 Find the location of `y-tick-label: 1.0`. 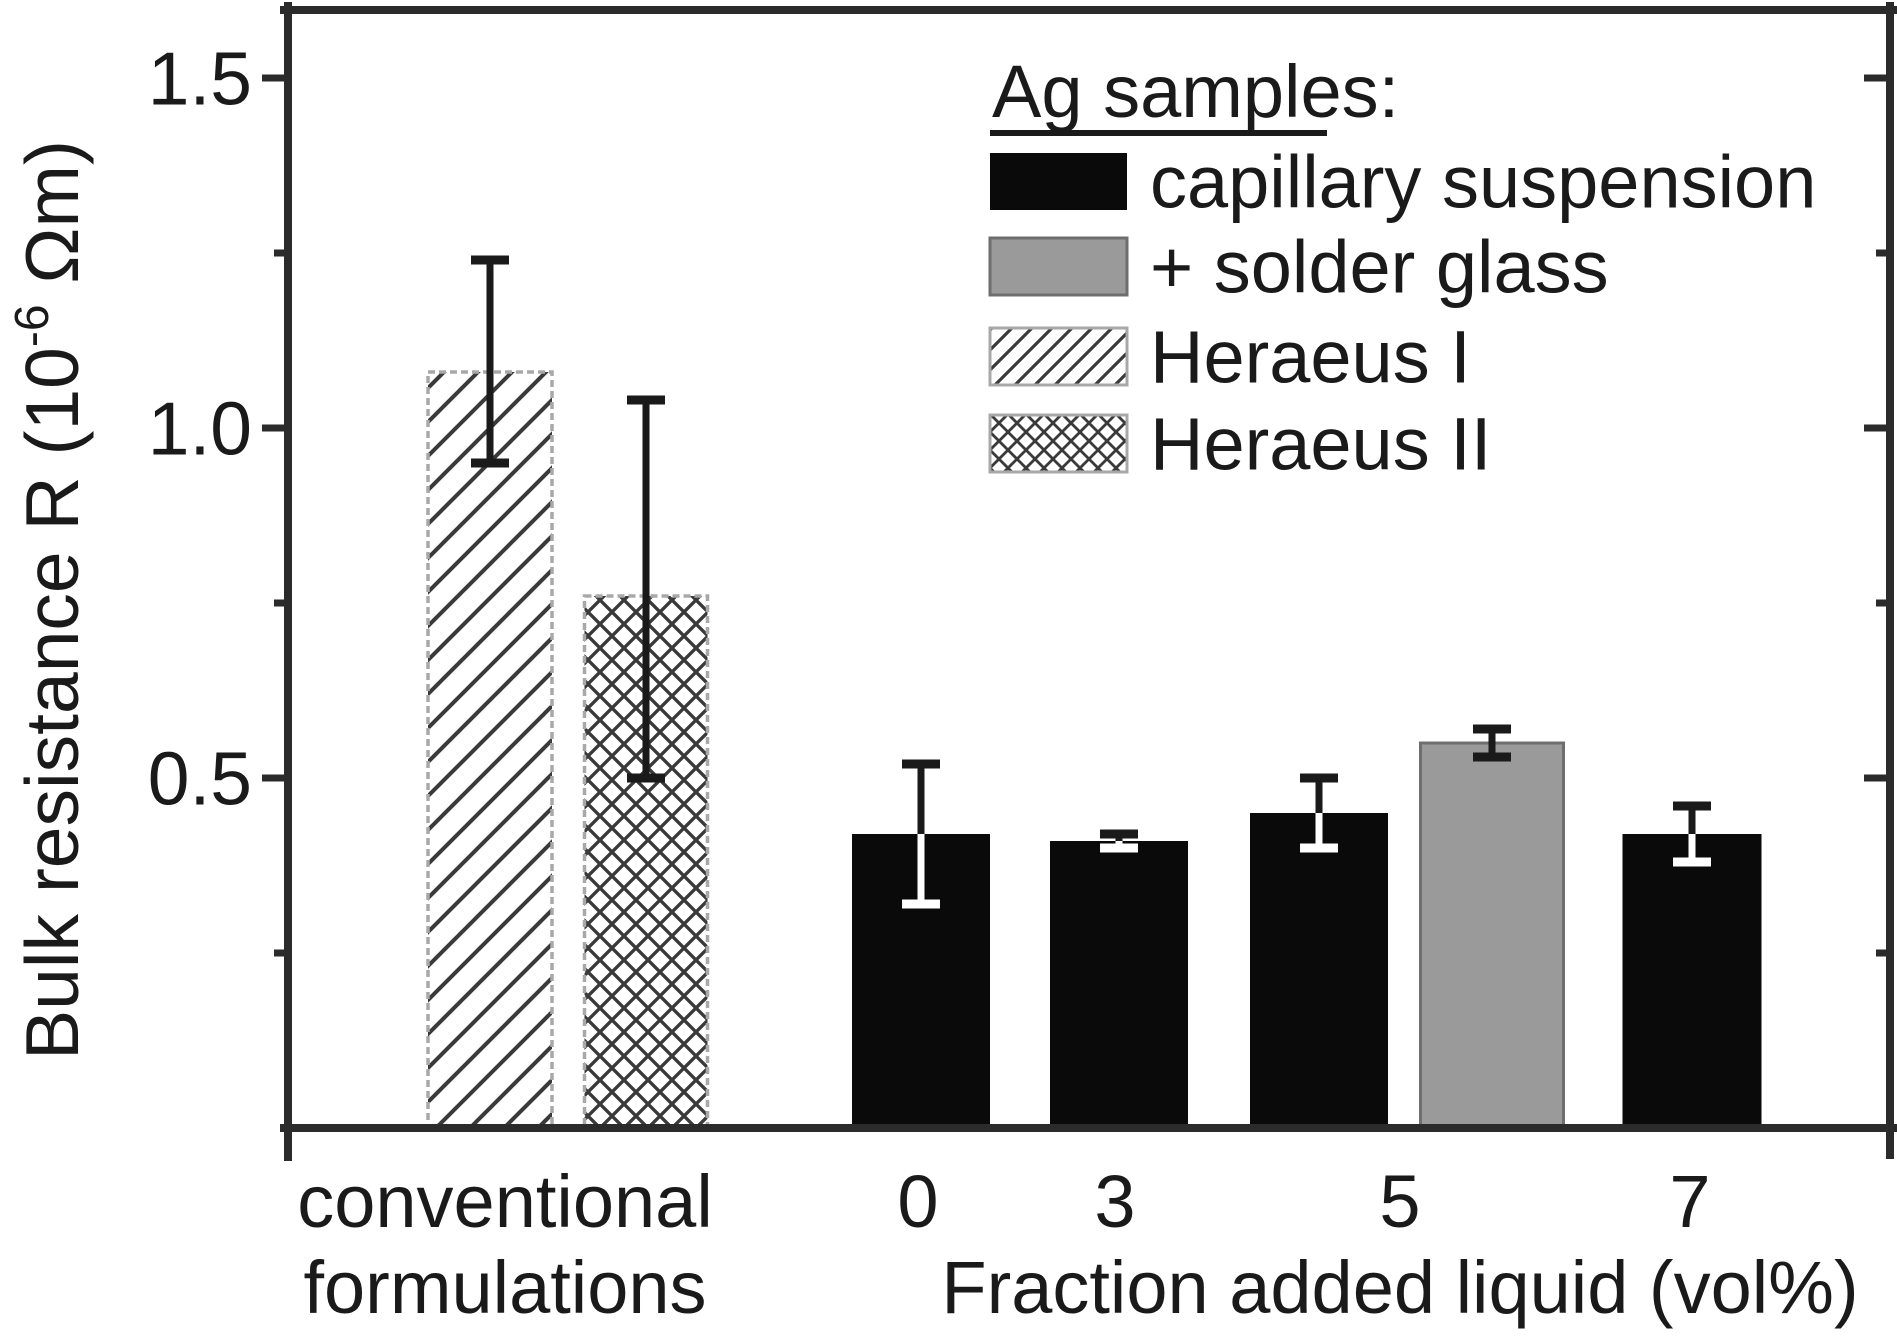

y-tick-label: 1.0 is located at coordinates (200, 428).